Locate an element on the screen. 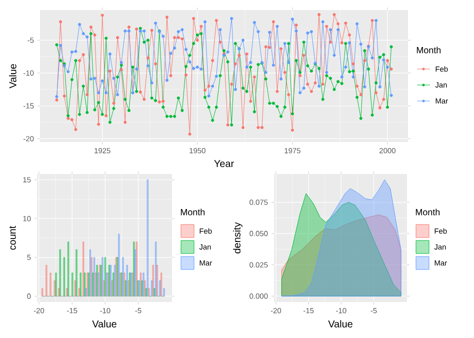 Image resolution: width=474 pixels, height=338 pixels. y-axis-title: Value is located at coordinates (12, 76).